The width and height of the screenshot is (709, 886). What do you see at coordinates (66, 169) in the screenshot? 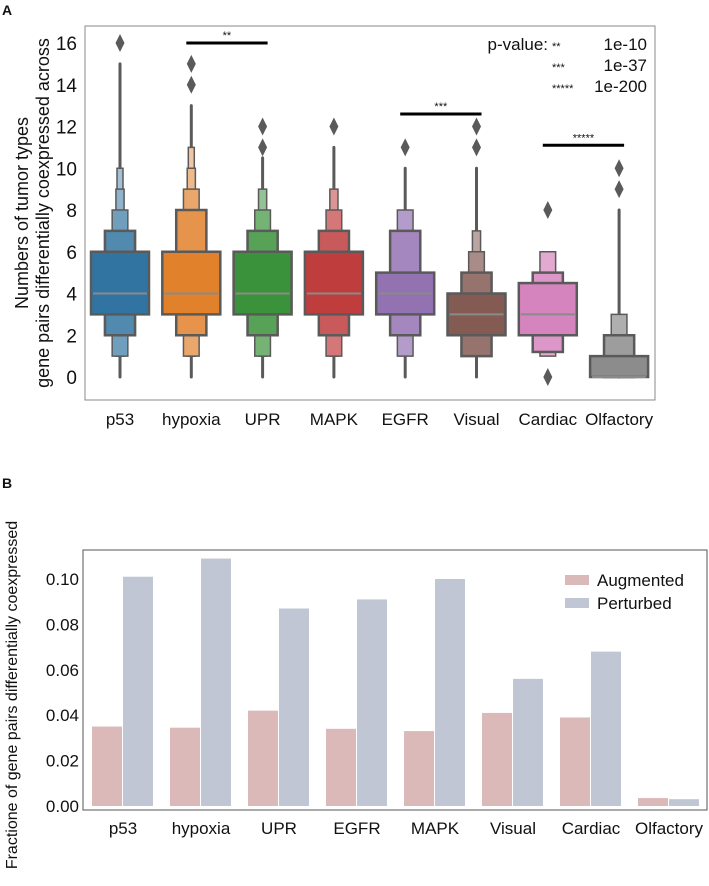
I see `y-tick-label: 10` at bounding box center [66, 169].